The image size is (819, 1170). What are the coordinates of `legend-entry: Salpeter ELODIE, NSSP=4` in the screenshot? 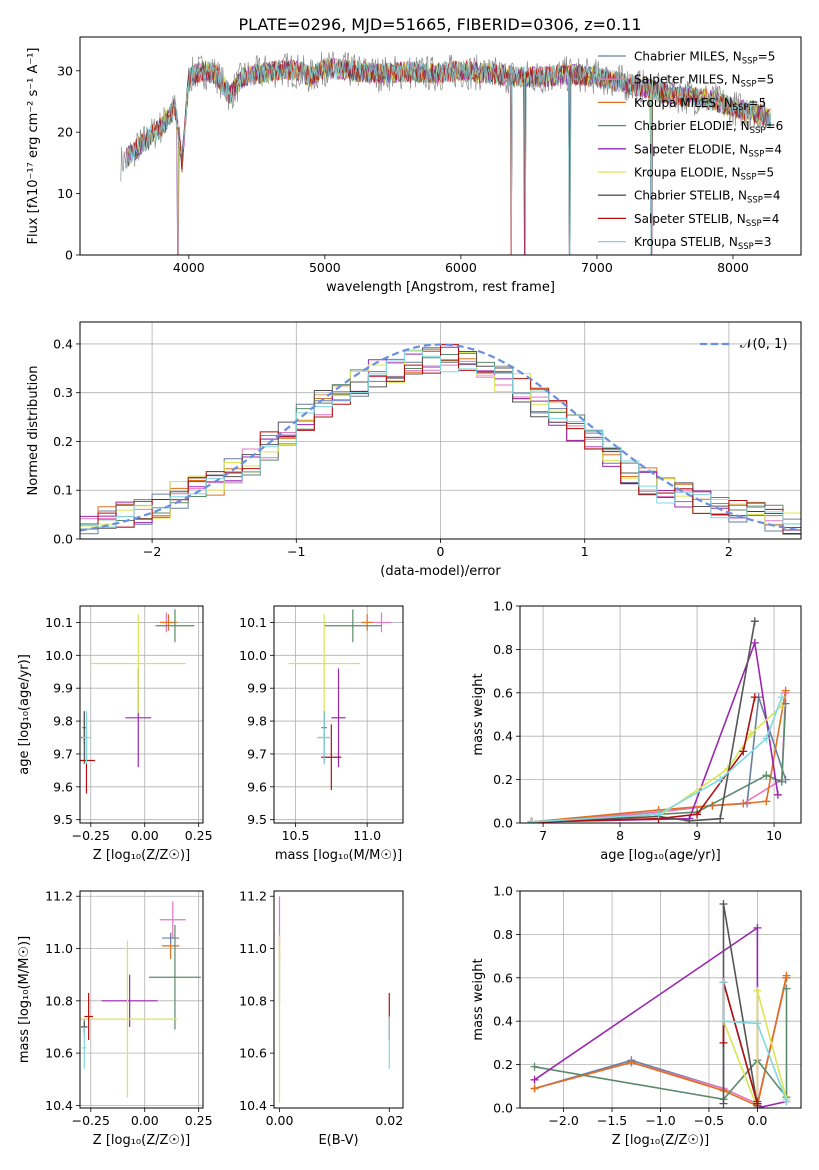 It's located at (708, 150).